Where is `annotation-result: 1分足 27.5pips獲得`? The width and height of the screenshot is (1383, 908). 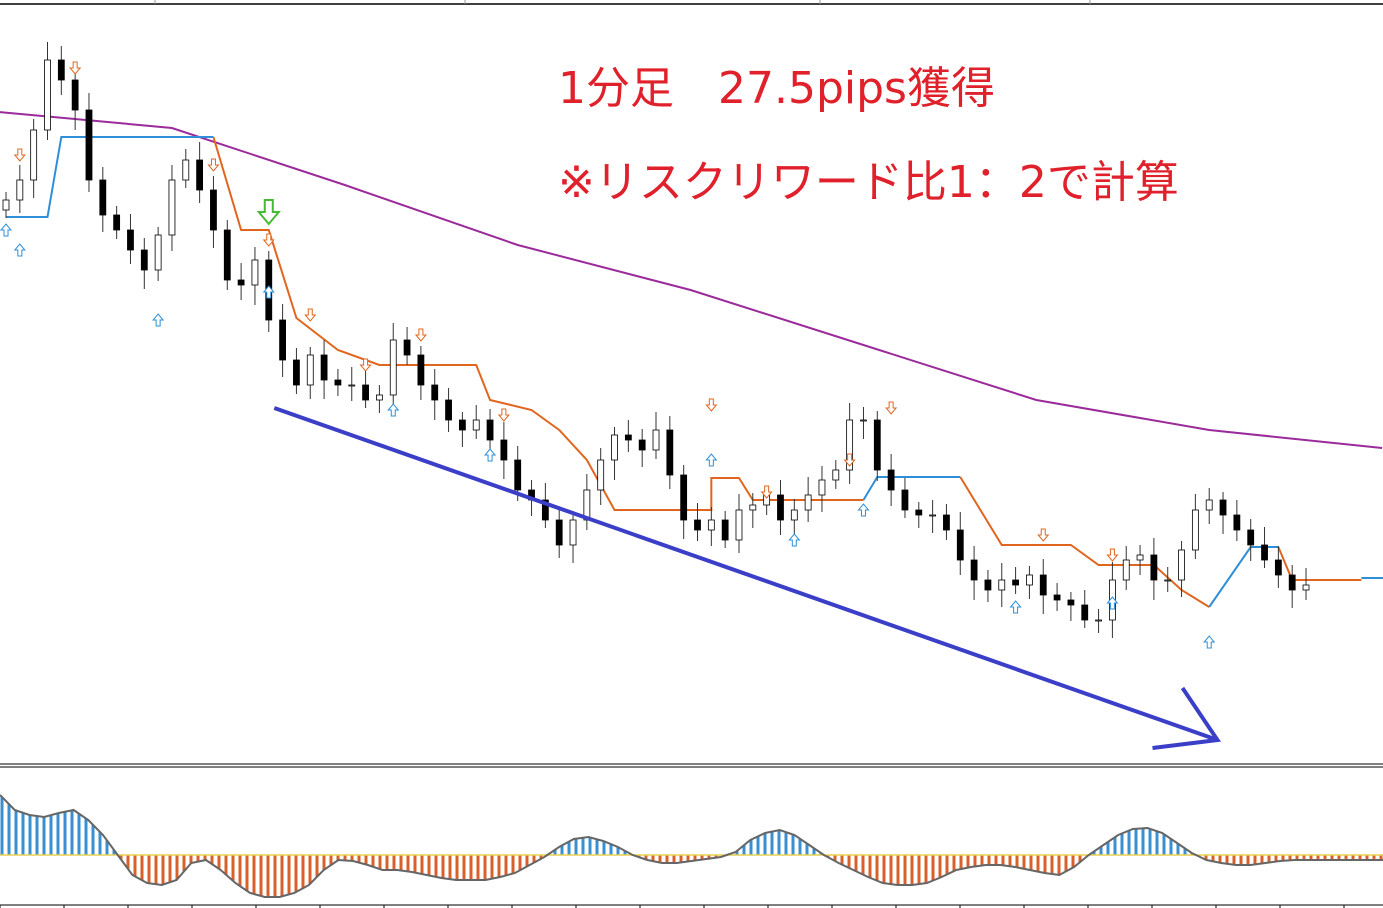
annotation-result: 1分足 27.5pips獲得 is located at coordinates (776, 88).